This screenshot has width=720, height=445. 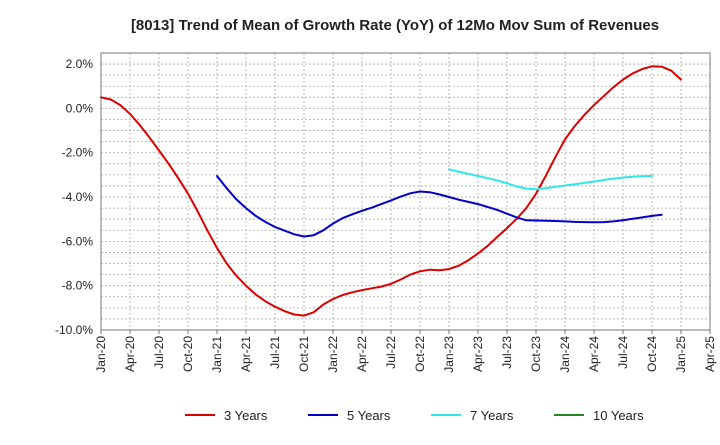 What do you see at coordinates (246, 415) in the screenshot?
I see `legend-label: 3 Years` at bounding box center [246, 415].